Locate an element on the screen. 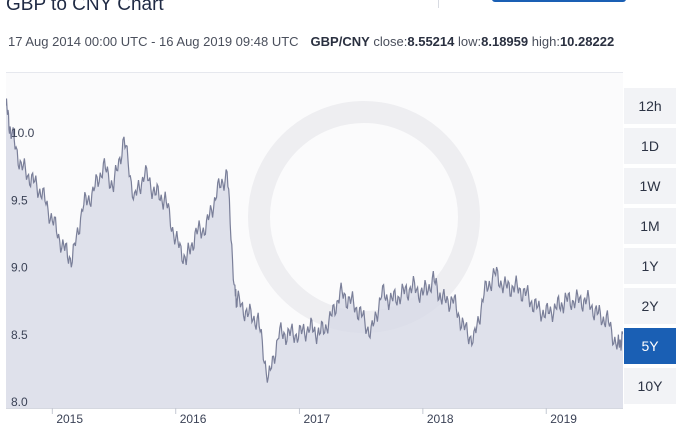 The height and width of the screenshot is (435, 687). x-tick-label: 2015 is located at coordinates (69, 419).